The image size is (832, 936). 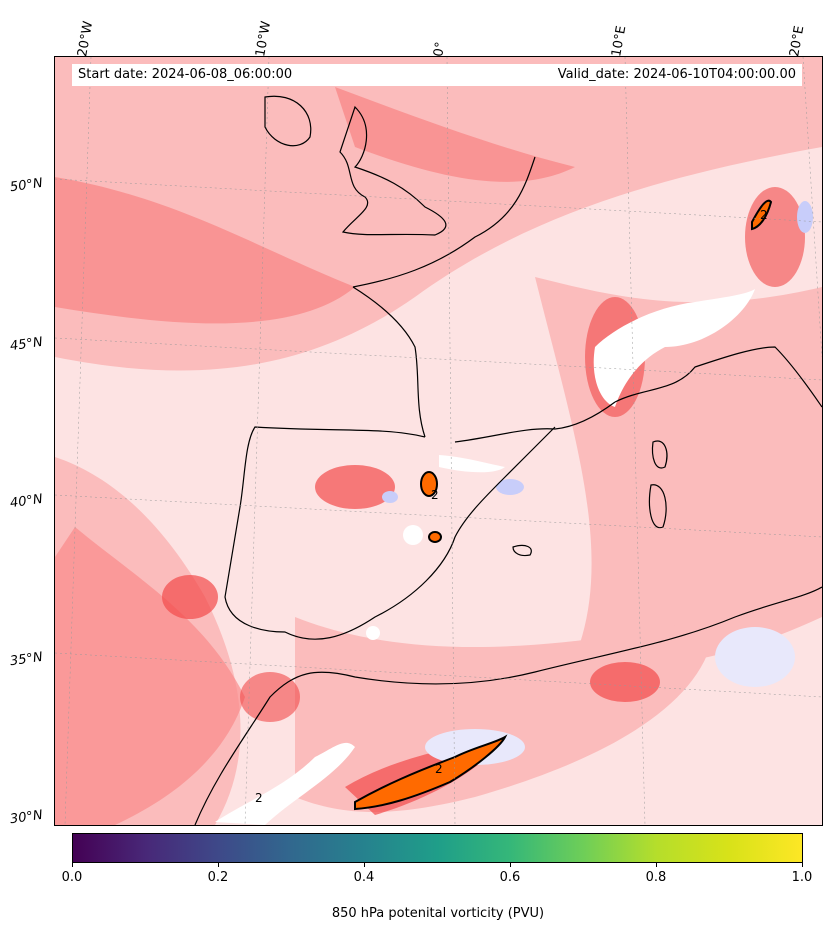 What do you see at coordinates (390, 533) in the screenshot?
I see `coast-iberia` at bounding box center [390, 533].